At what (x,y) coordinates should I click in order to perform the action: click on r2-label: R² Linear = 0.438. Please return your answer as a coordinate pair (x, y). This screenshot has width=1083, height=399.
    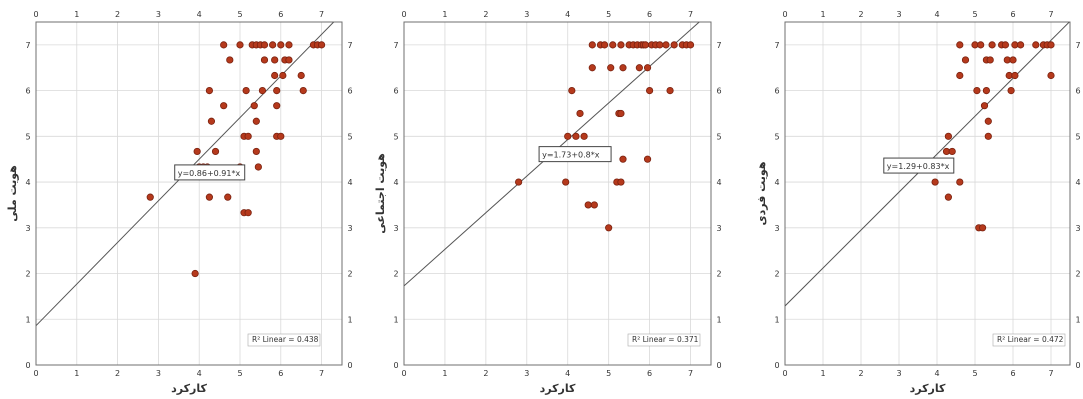
    Looking at the image, I should click on (285, 339).